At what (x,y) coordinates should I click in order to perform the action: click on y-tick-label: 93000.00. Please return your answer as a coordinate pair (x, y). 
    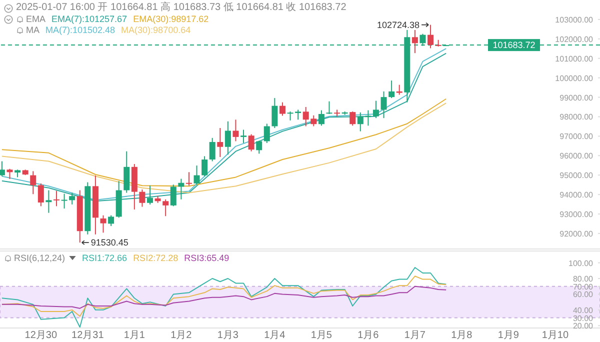
    Looking at the image, I should click on (577, 214).